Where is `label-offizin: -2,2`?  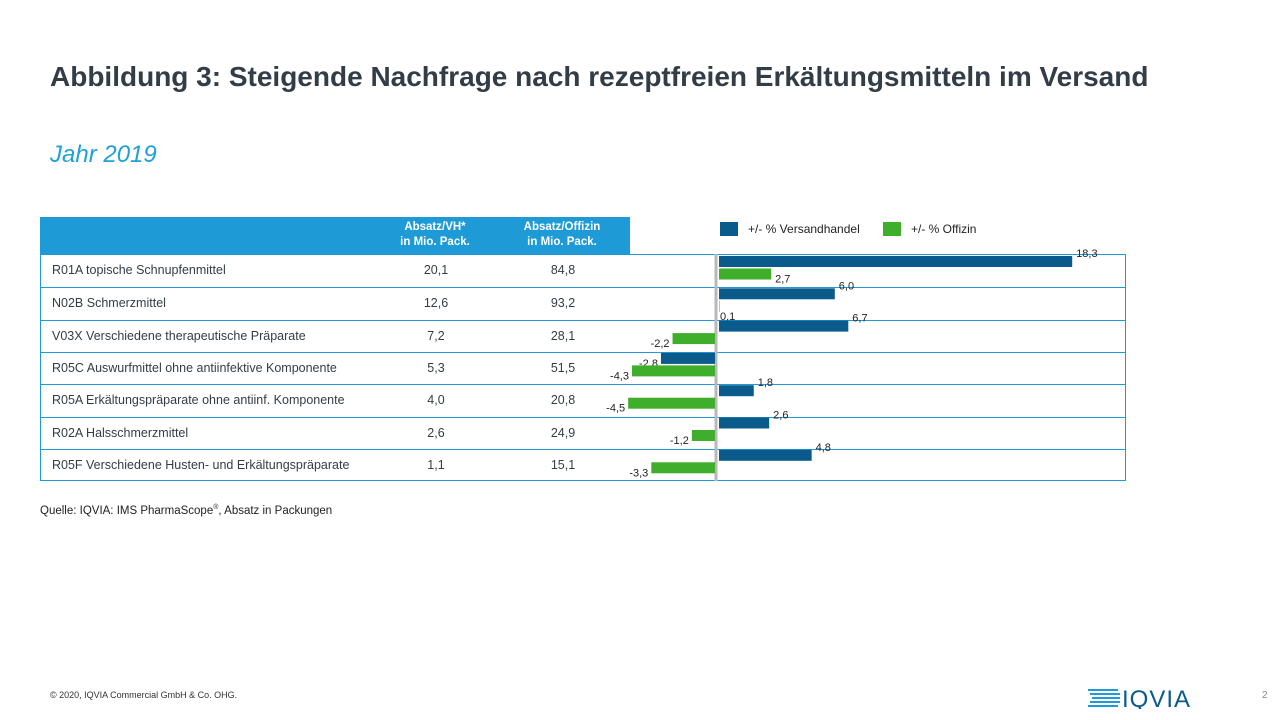
label-offizin: -2,2 is located at coordinates (660, 344).